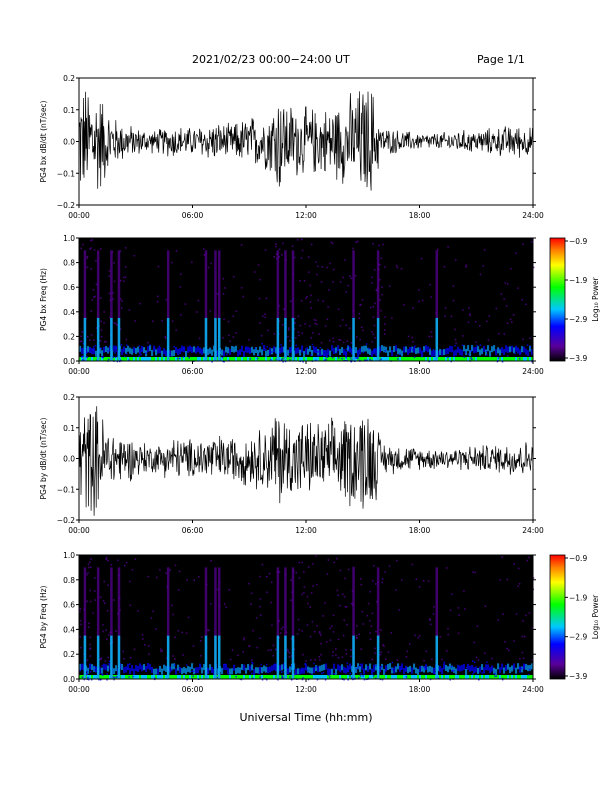  Describe the element at coordinates (578, 558) in the screenshot. I see `colorbar-tick-label: −0.9` at that location.